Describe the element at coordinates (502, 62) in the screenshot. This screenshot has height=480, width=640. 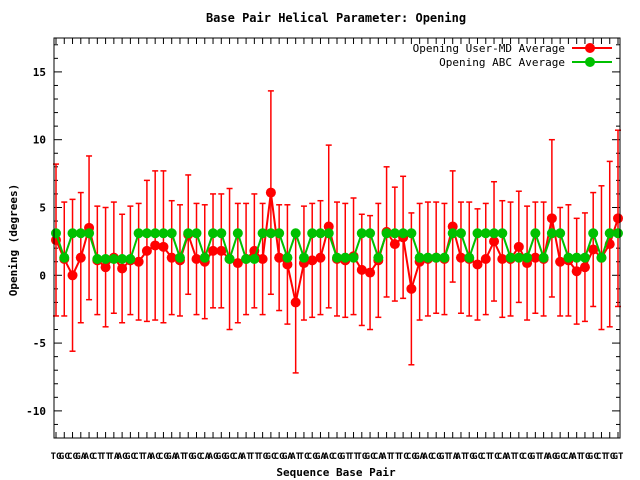
I see `legend-label: Opening ABC Average` at that location.